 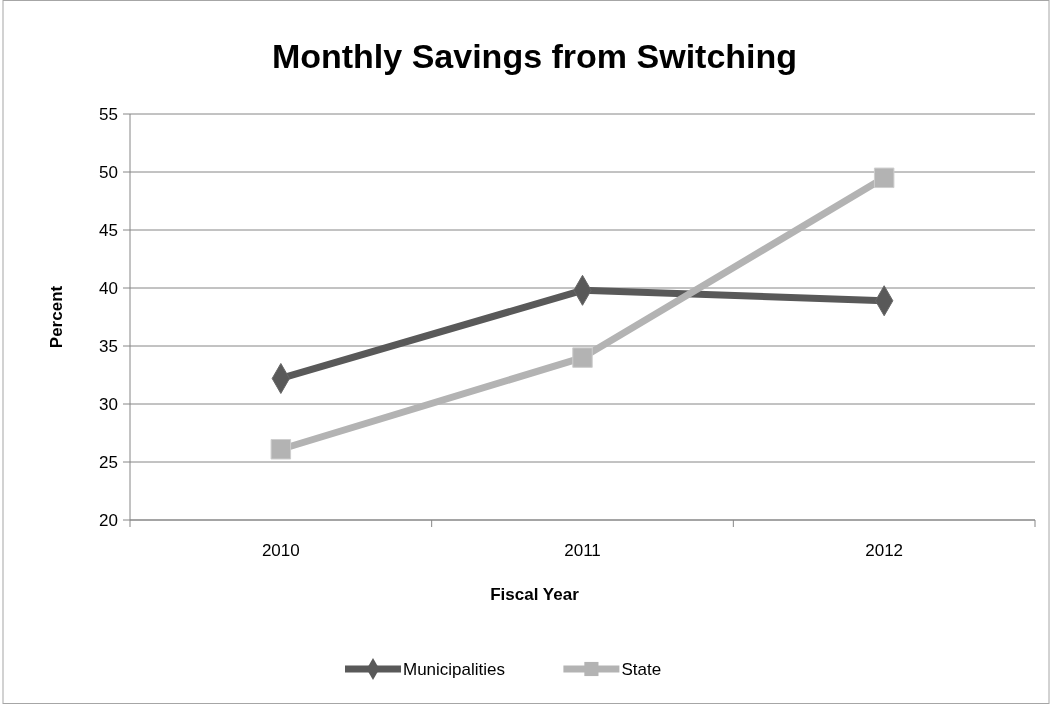 I want to click on y-tick-label: 20, so click(x=108, y=520).